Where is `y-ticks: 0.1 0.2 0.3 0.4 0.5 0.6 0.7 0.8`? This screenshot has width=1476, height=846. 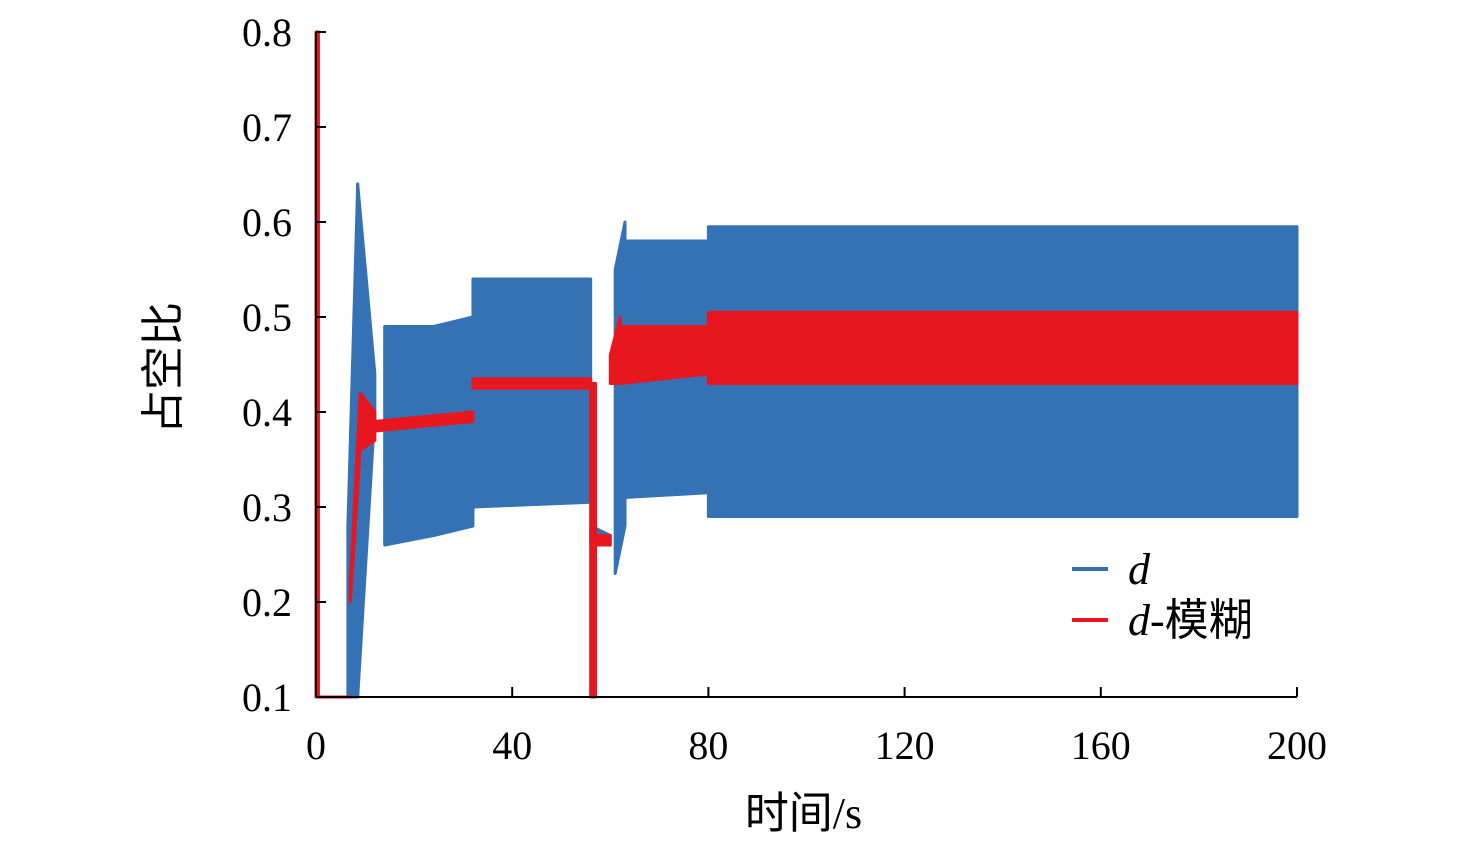
y-ticks: 0.1 0.2 0.3 0.4 0.5 0.6 0.7 0.8 is located at coordinates (284, 365).